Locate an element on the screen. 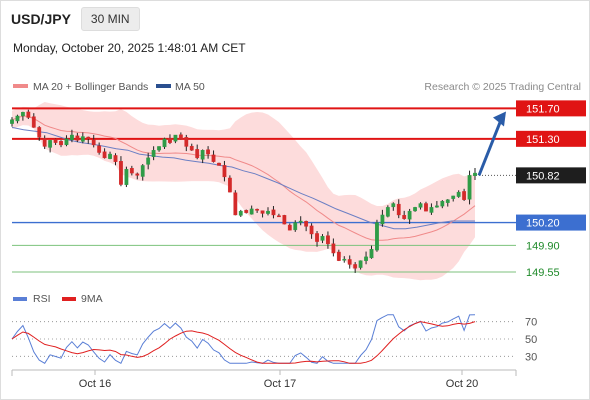  timeframe-badge: 30 MIN is located at coordinates (110, 19).